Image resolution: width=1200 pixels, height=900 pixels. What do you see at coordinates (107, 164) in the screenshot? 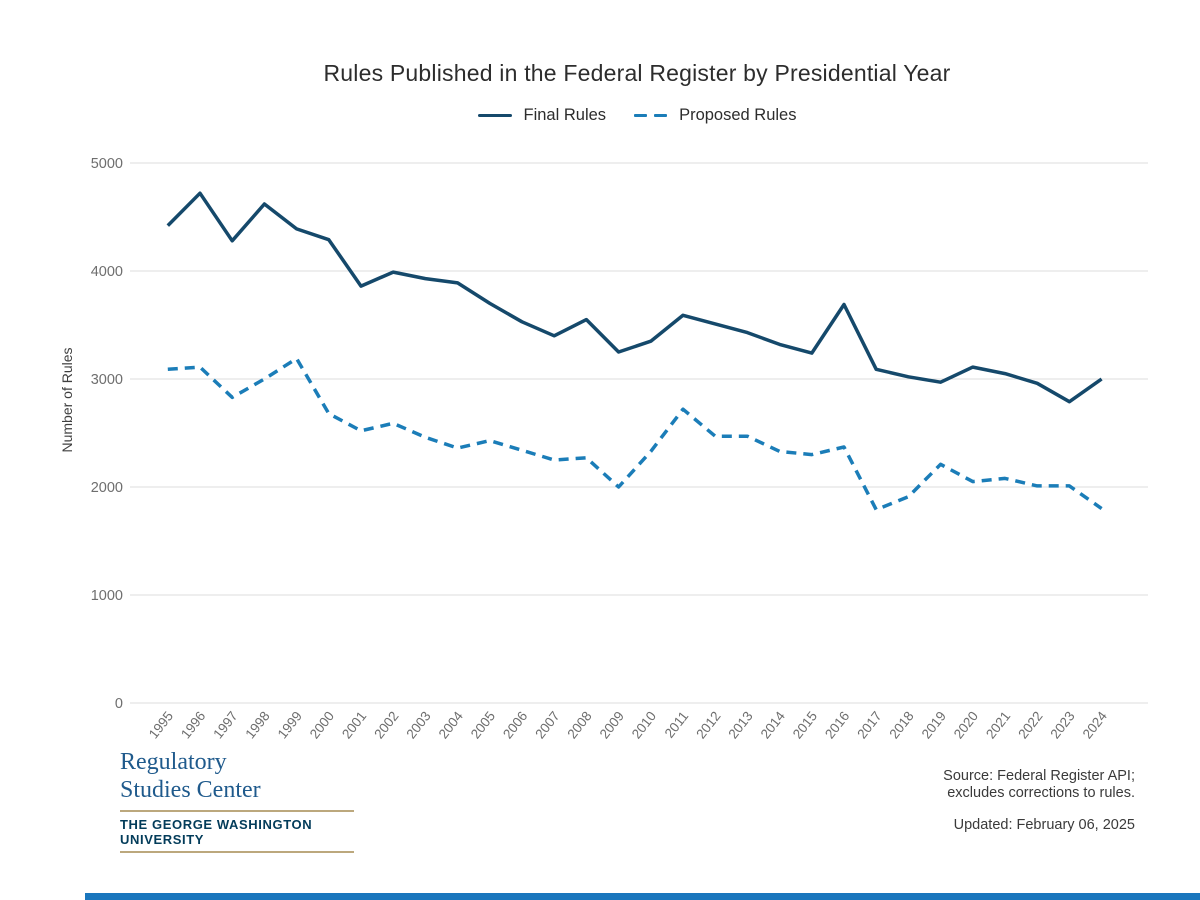
I see `svg-text: 5000` at bounding box center [107, 164].